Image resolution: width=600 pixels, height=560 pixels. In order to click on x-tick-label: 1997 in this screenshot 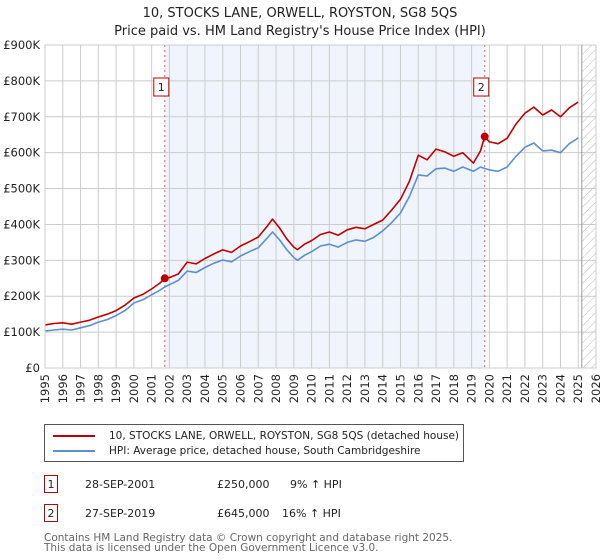, I will do `click(81, 388)`.